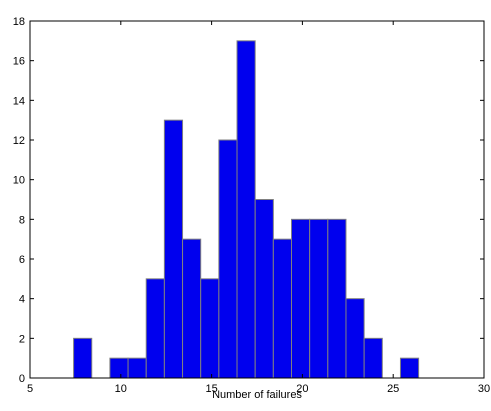 The height and width of the screenshot is (411, 491). Describe the element at coordinates (22, 260) in the screenshot. I see `y-tick-label: 6` at that location.